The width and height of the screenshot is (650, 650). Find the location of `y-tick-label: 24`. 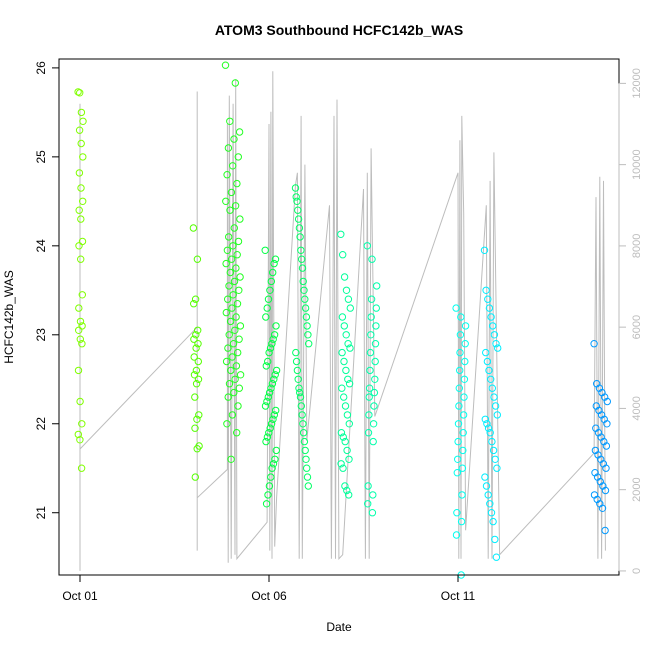

y-tick-label: 24 is located at coordinates (41, 246).